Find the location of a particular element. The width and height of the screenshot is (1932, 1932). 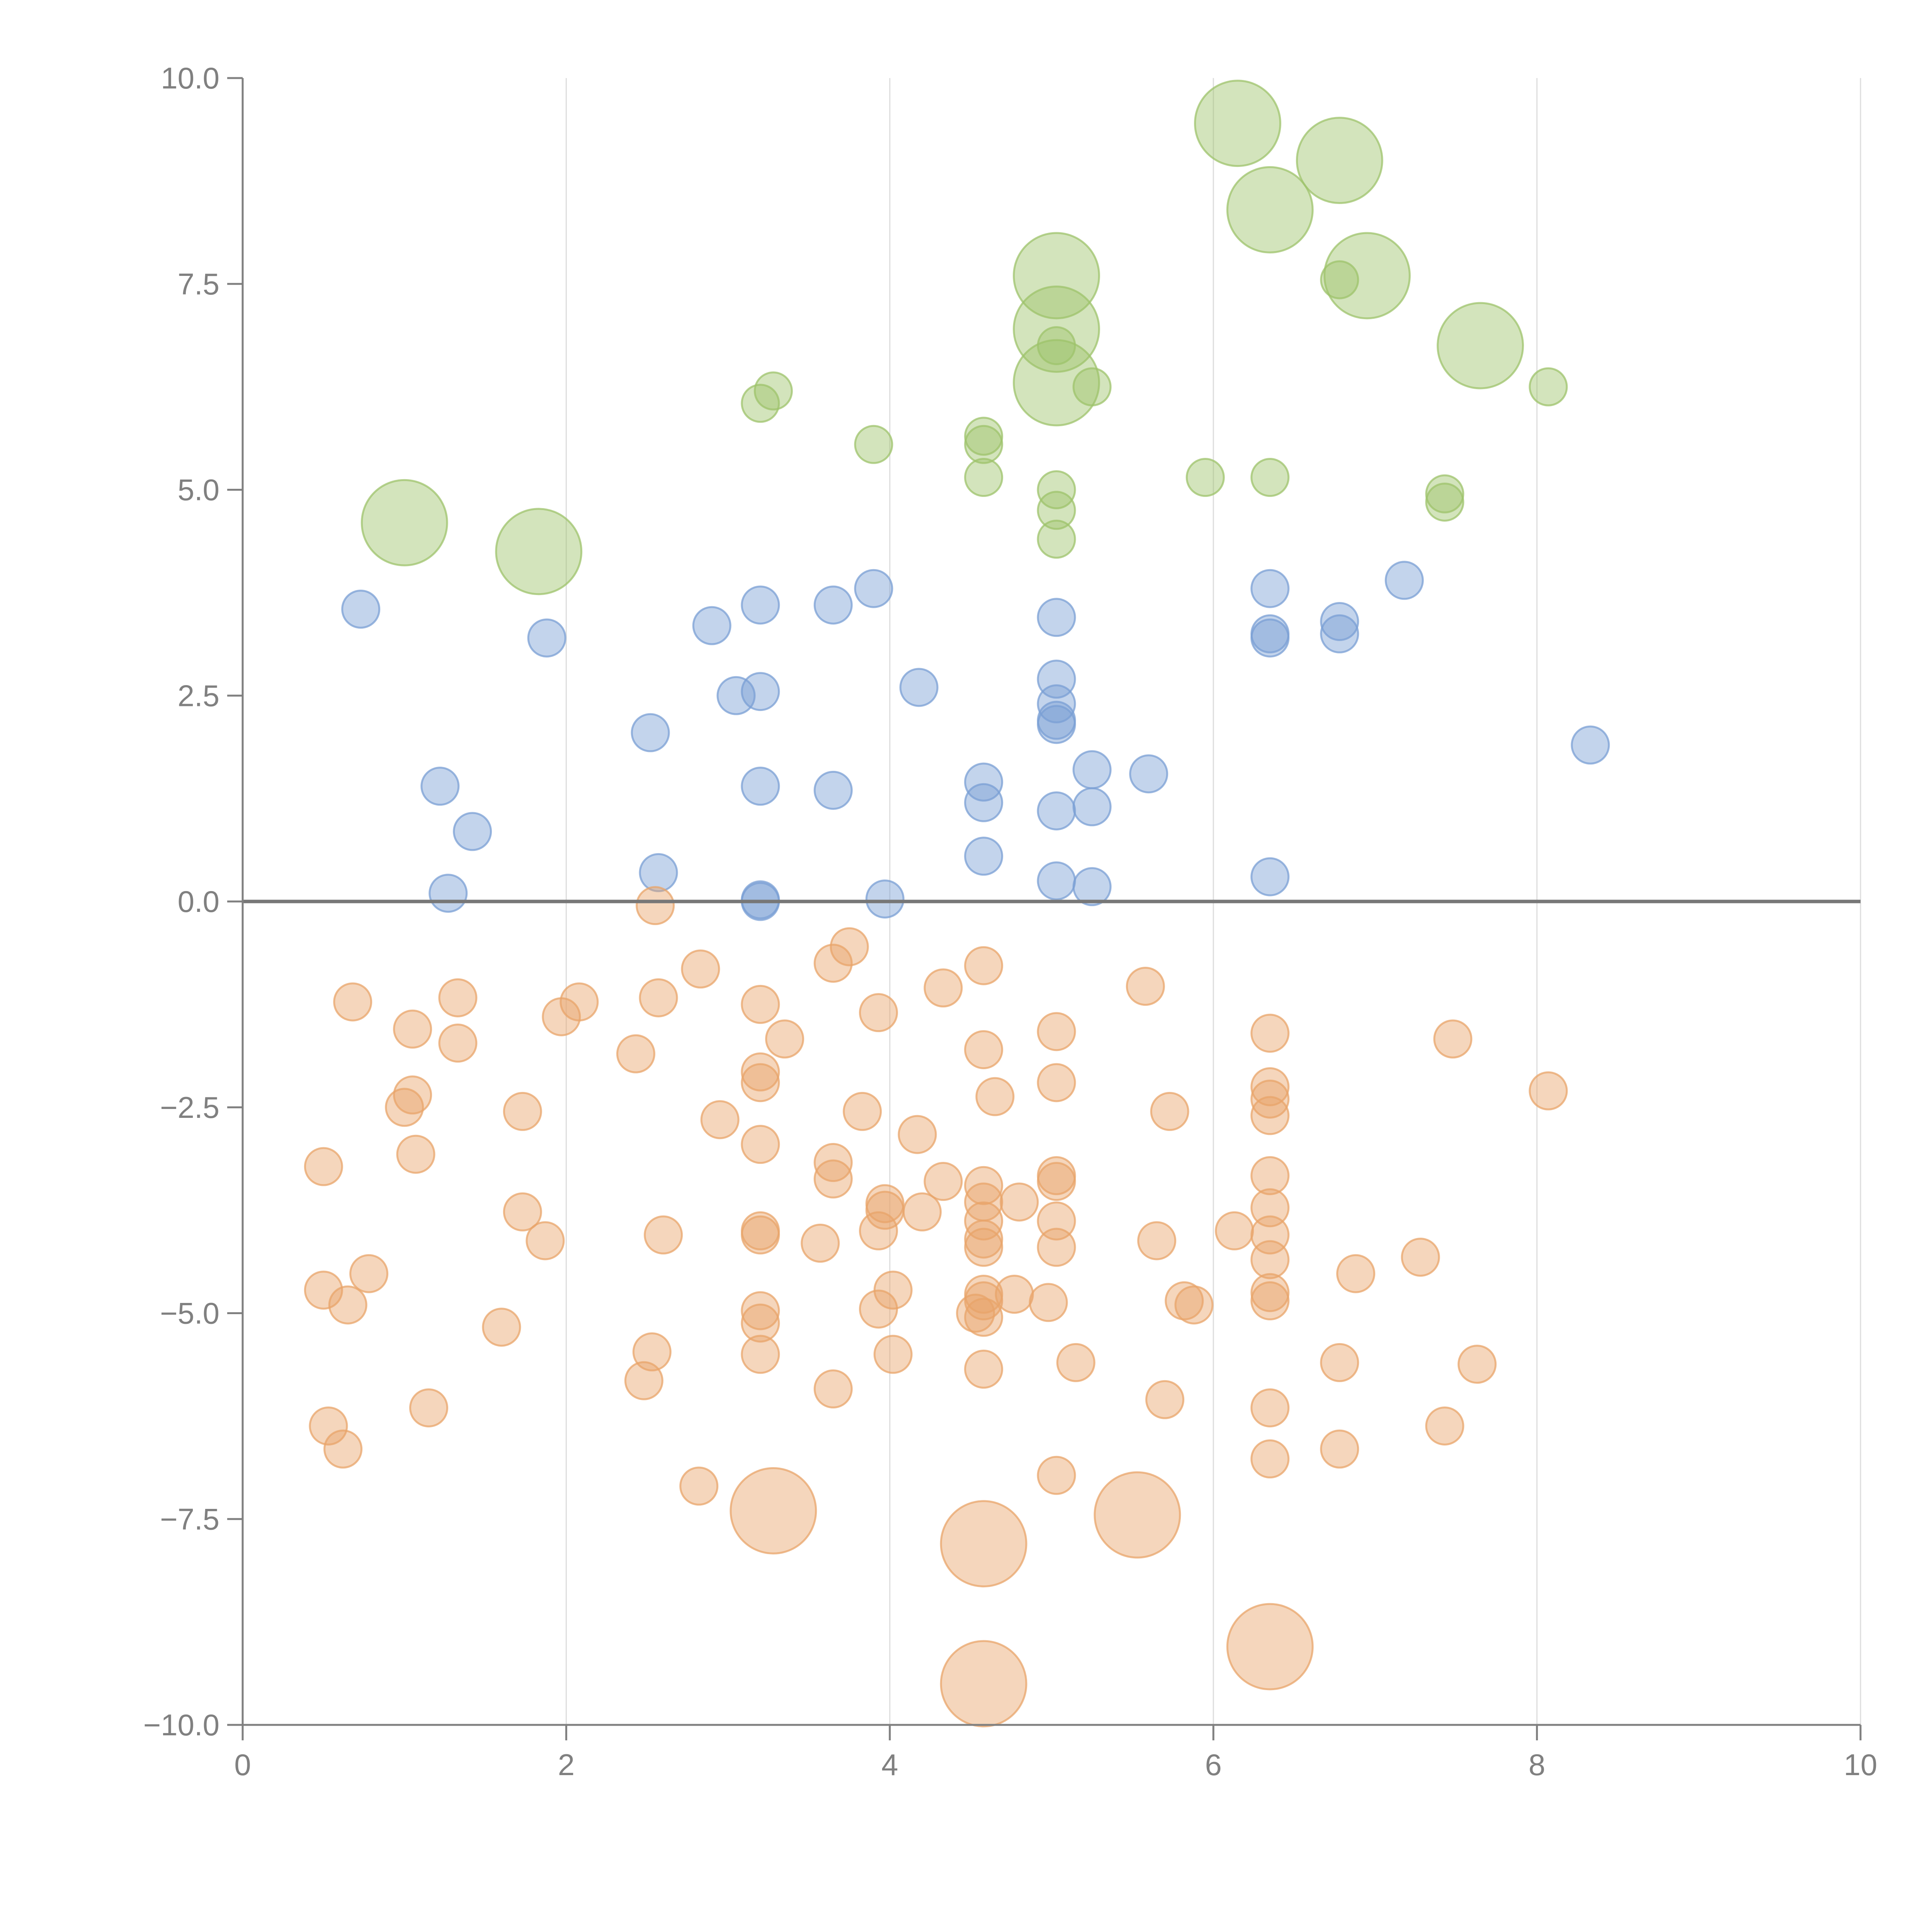

x-tick-label: 4 is located at coordinates (890, 1765).